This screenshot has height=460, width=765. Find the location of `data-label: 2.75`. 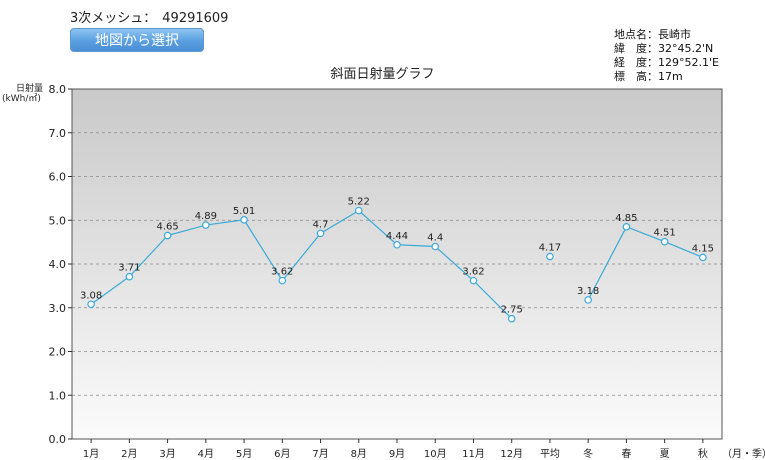

data-label: 2.75 is located at coordinates (512, 310).